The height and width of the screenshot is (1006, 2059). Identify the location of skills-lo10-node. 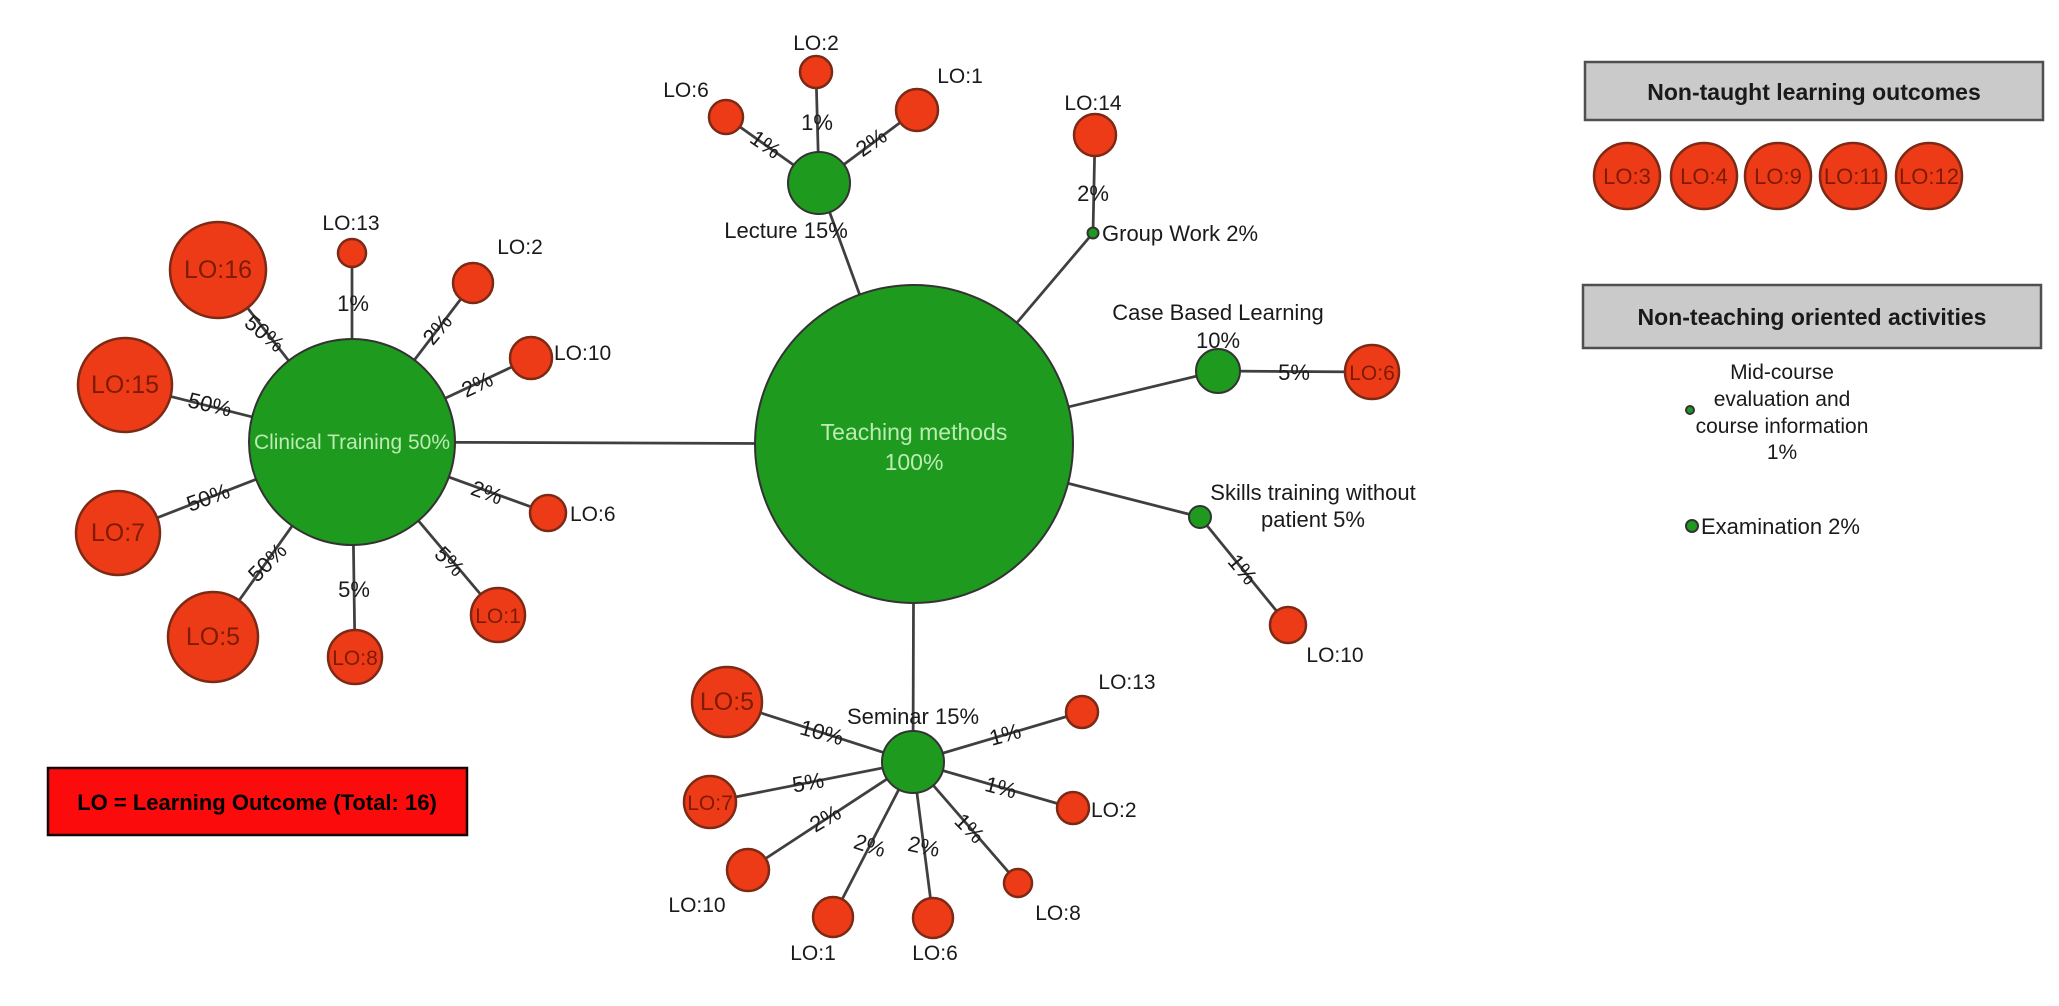
(1288, 625).